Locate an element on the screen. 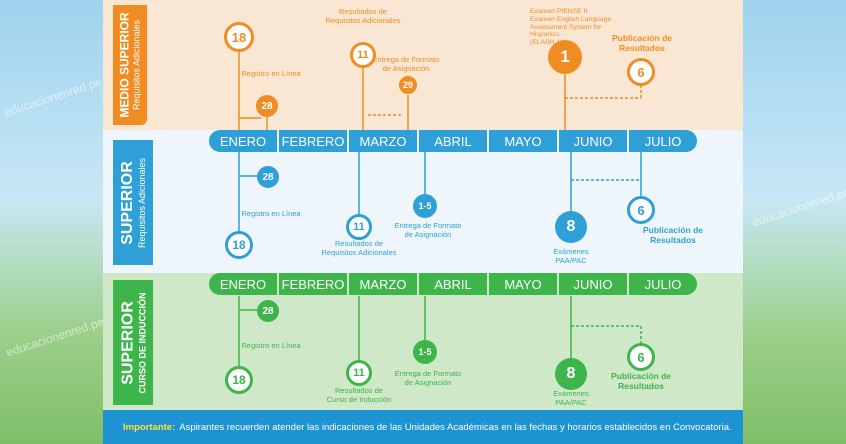 Image resolution: width=846 pixels, height=444 pixels. exam-line: (ELASH 1) is located at coordinates (546, 43).